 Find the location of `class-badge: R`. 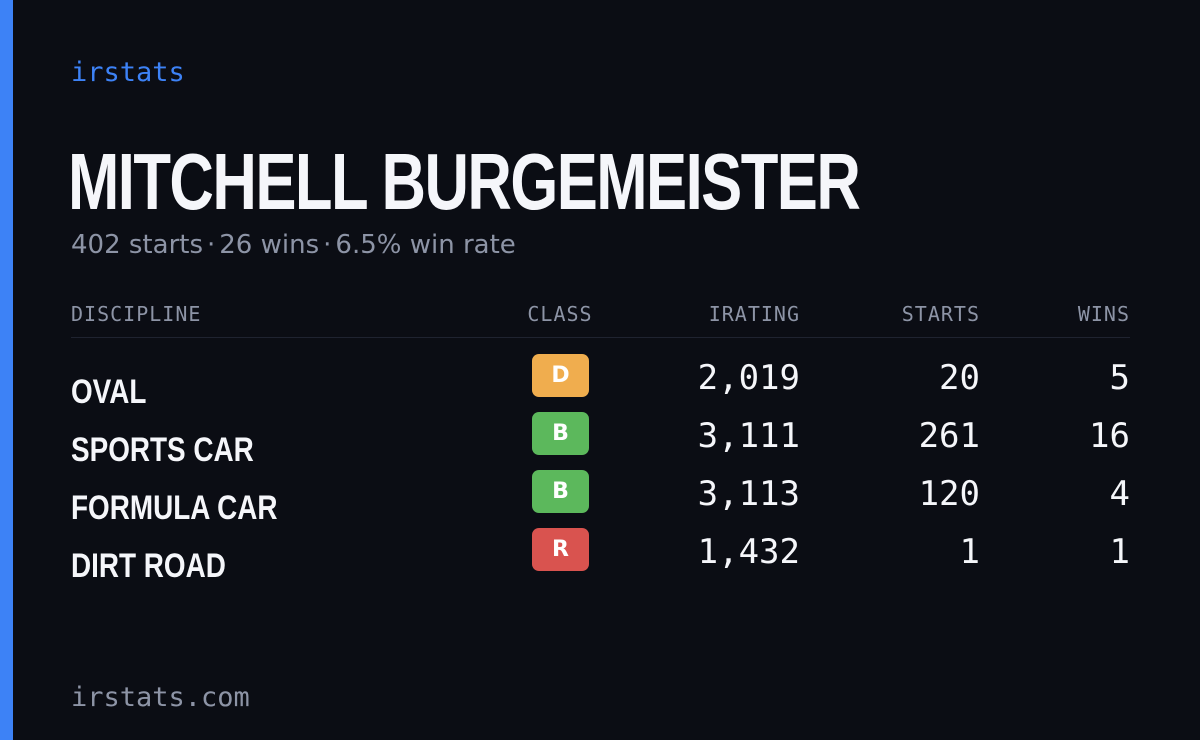

class-badge: R is located at coordinates (560, 549).